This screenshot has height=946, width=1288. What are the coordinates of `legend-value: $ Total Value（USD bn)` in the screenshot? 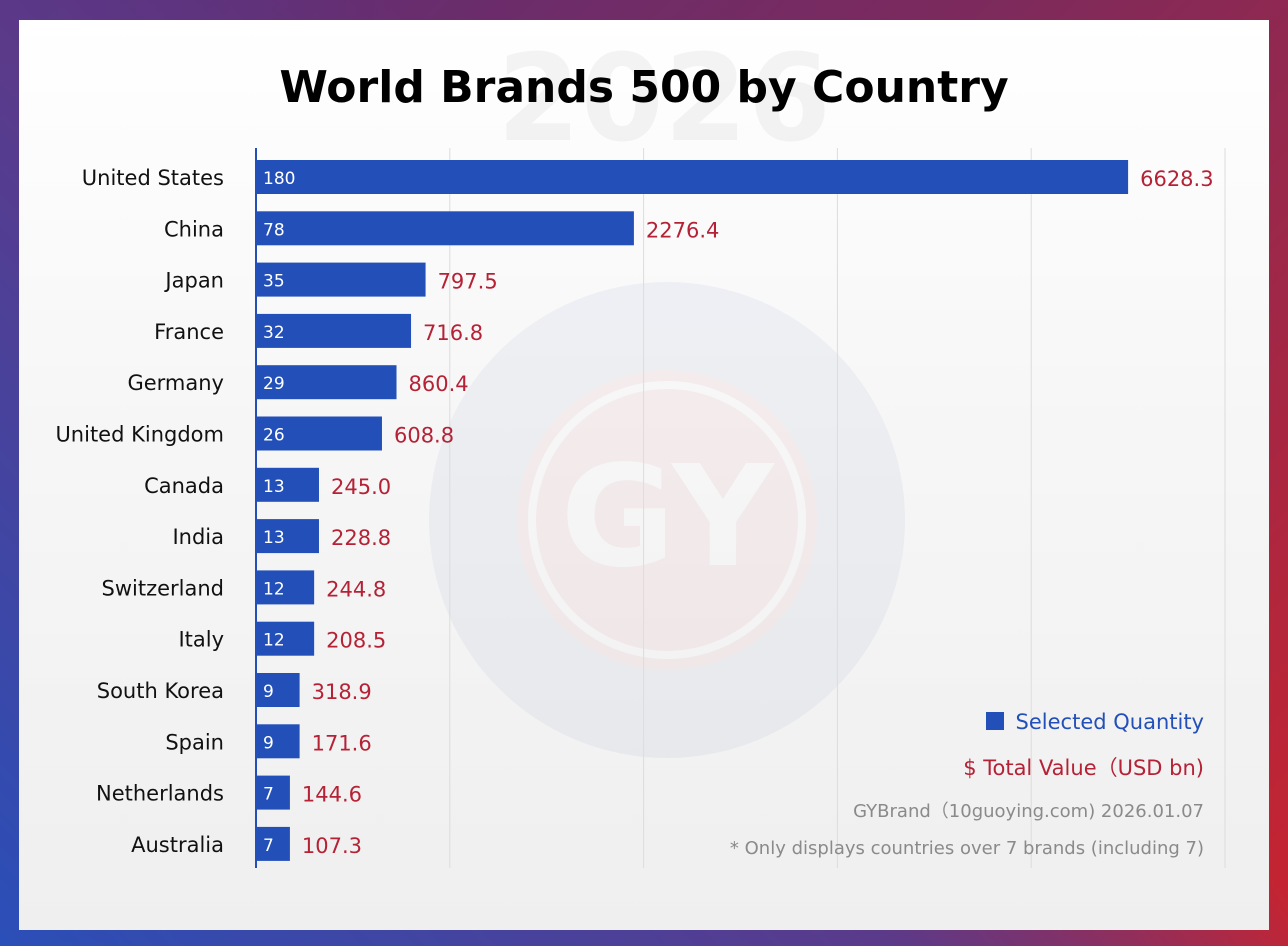 It's located at (1083, 768).